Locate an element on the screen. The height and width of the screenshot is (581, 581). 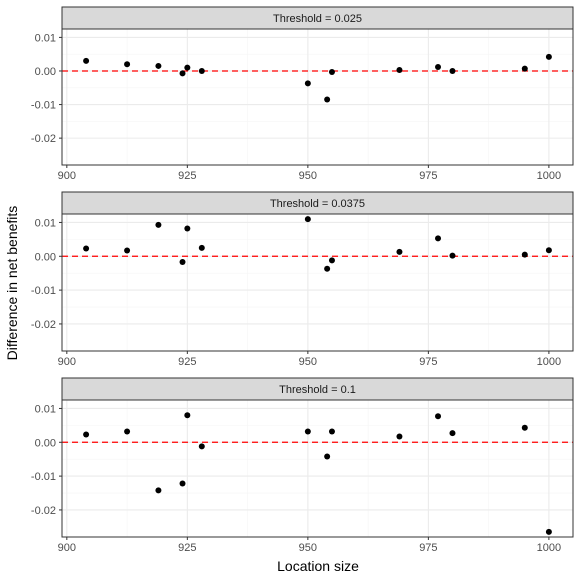
y-axis-title: Difference in net benefits is located at coordinates (12, 283).